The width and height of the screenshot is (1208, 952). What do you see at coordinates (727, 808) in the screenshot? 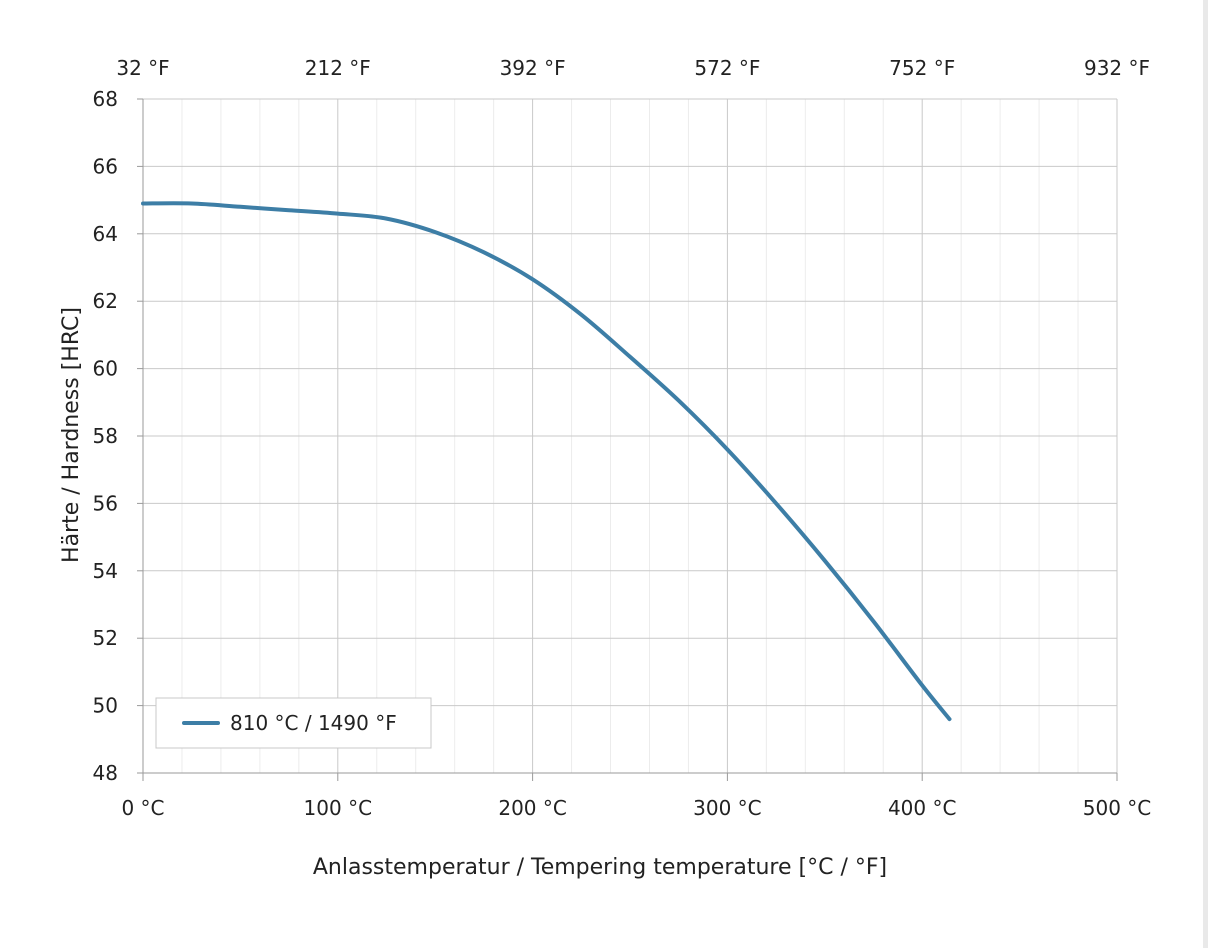
I see `x-tick-label: 300 °C` at bounding box center [727, 808].